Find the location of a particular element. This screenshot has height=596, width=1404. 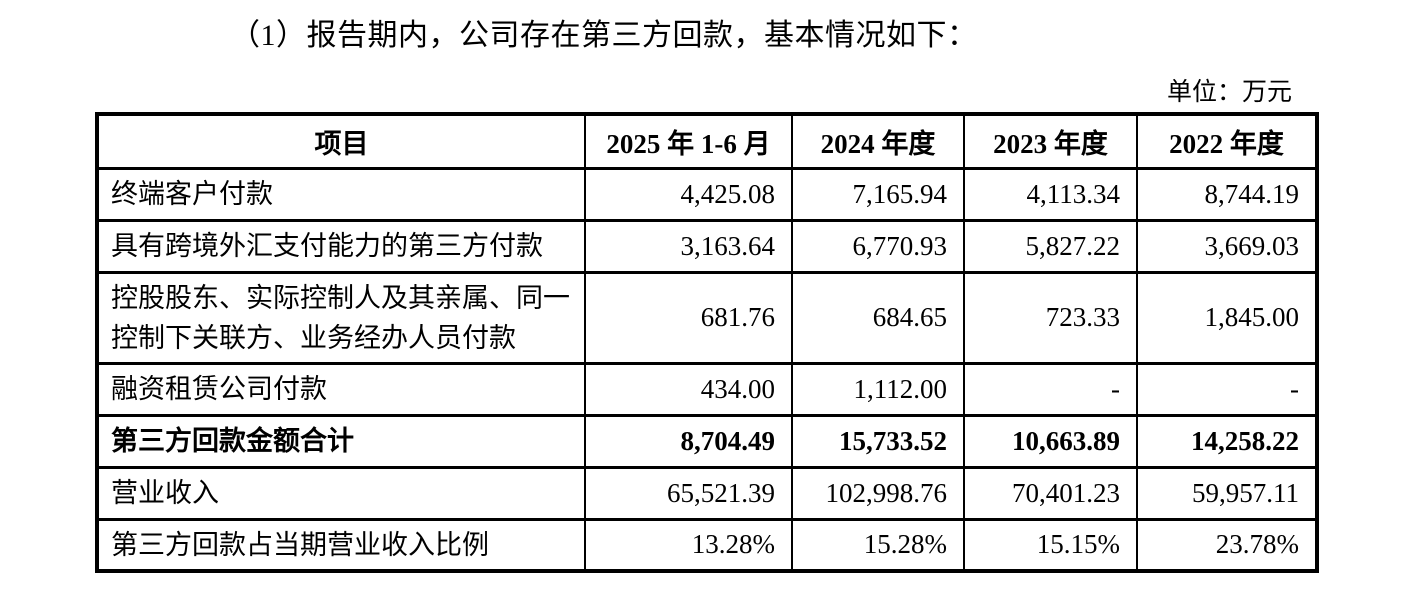

value-cell: 684.65 is located at coordinates (878, 317).